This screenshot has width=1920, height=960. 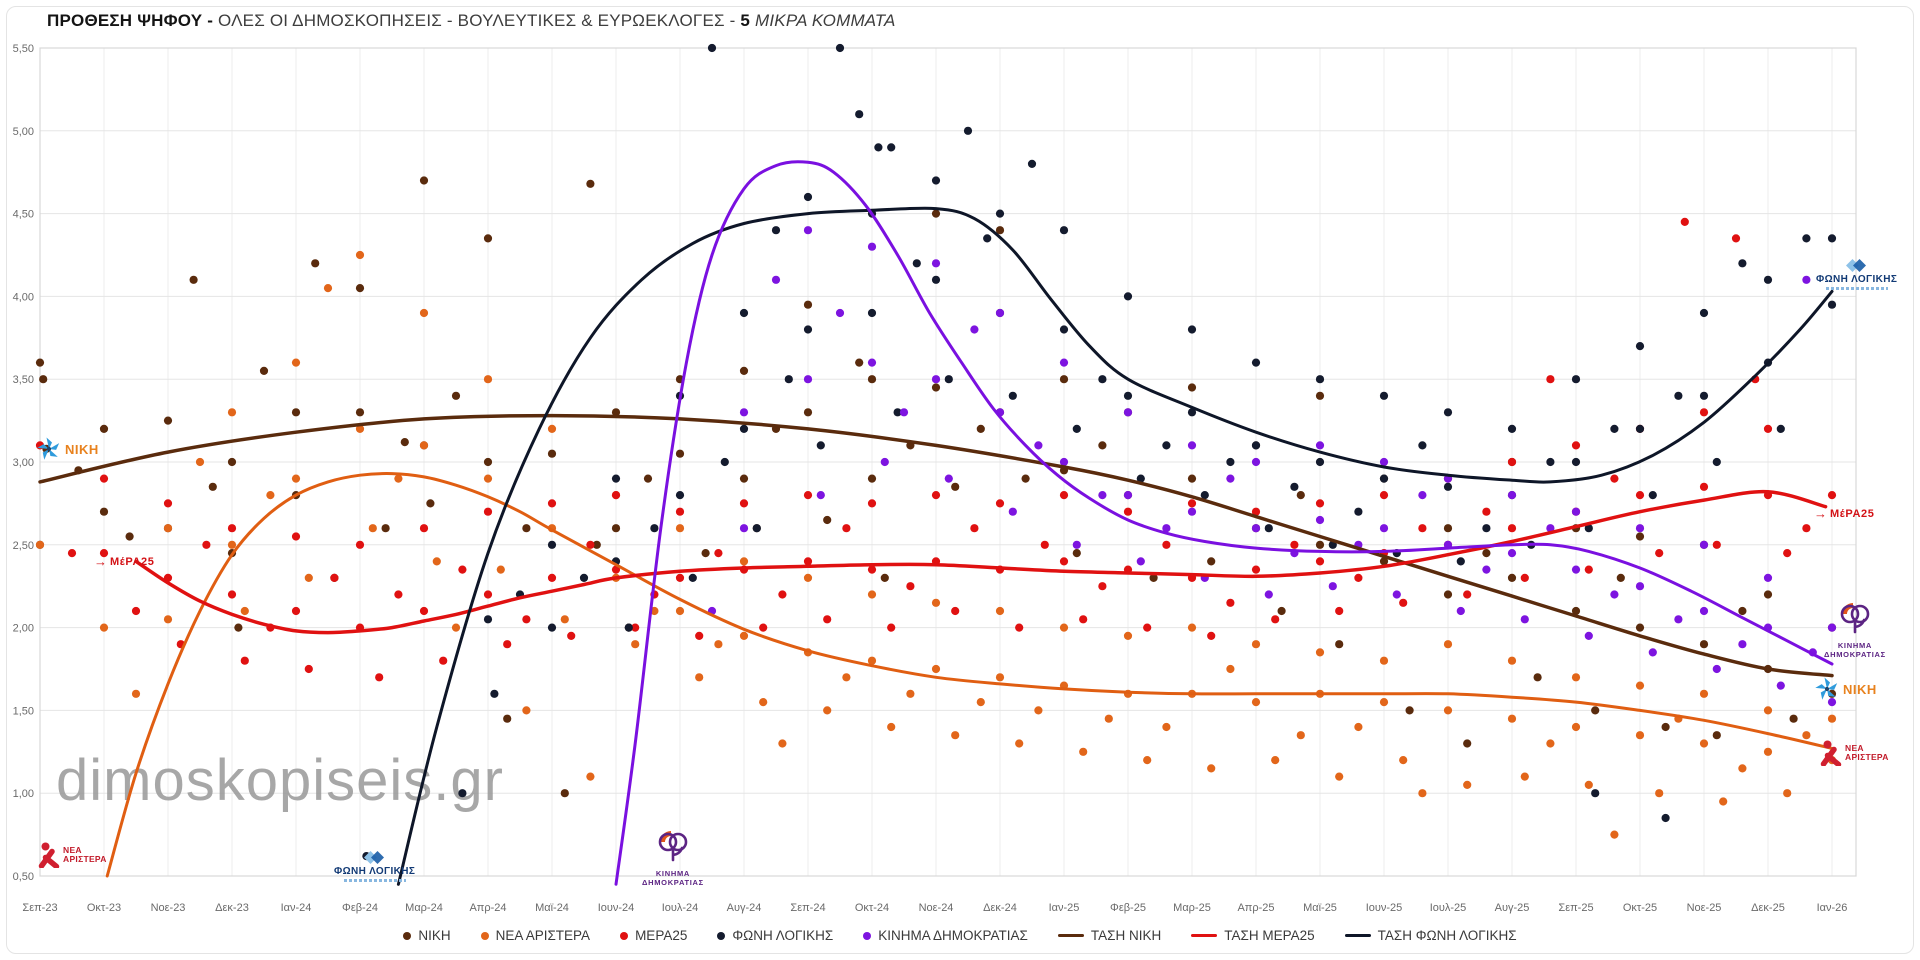 What do you see at coordinates (1855, 618) in the screenshot?
I see `kinima-dimokratias-icon` at bounding box center [1855, 618].